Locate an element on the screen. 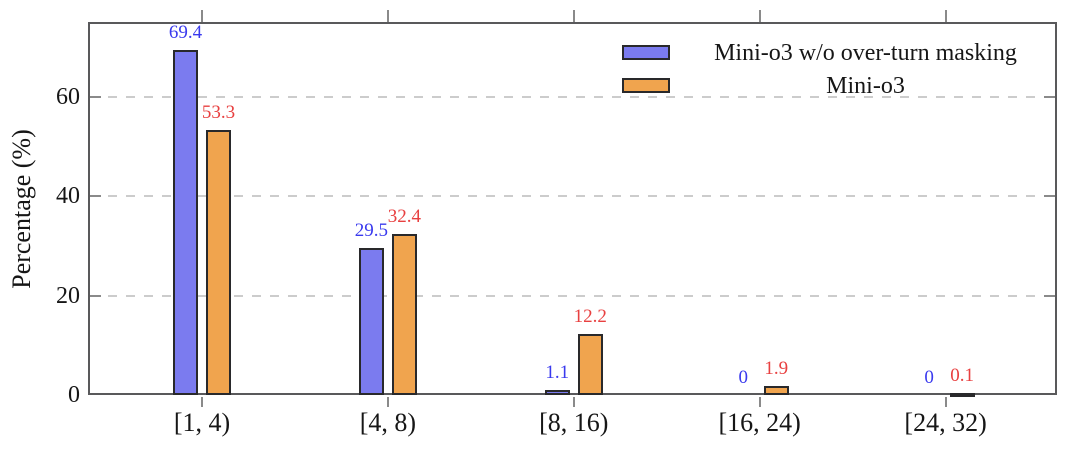 The image size is (1080, 458). legend: Mini-o3 w/o over-turn masking Mini-o3 is located at coordinates (839, 69).